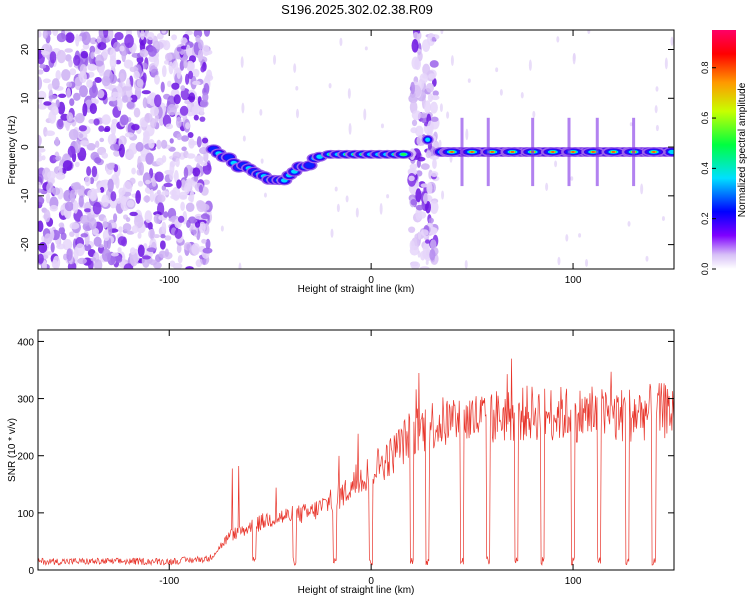  I want to click on colorbar-tick-label: 0.0, so click(705, 269).